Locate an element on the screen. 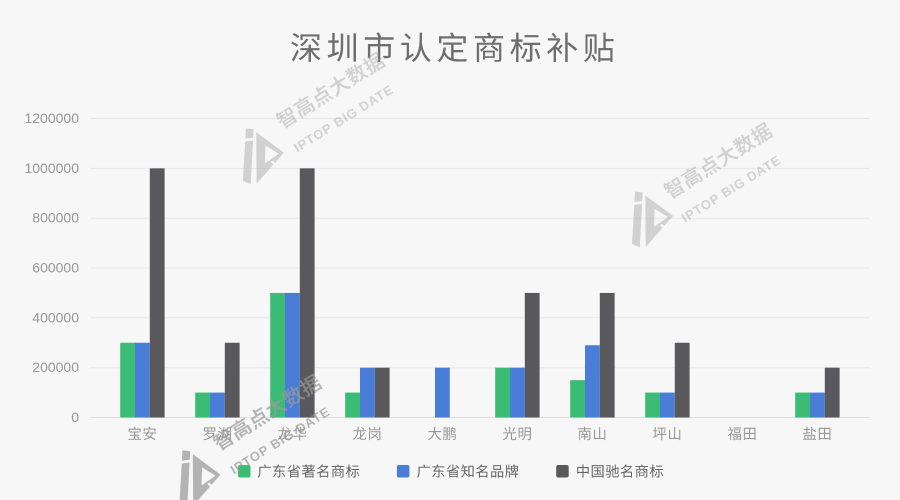  svg-text: 1200000 is located at coordinates (51, 118).